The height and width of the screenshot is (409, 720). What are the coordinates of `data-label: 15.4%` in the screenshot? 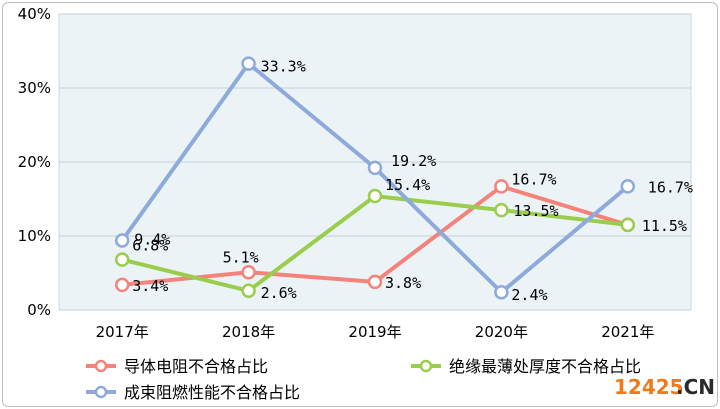 It's located at (407, 185).